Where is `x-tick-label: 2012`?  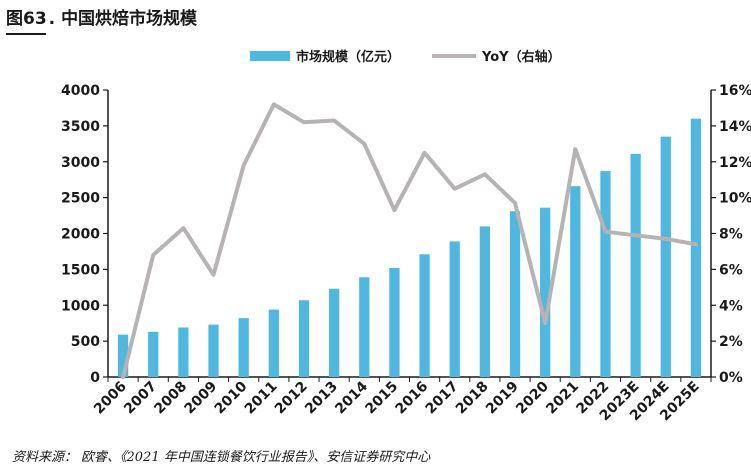 x-tick-label: 2012 is located at coordinates (291, 398).